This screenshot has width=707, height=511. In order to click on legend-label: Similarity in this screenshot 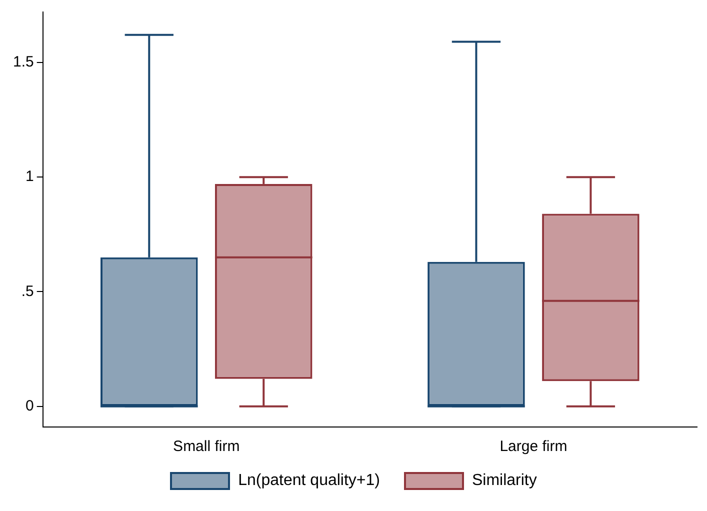, I will do `click(504, 481)`.